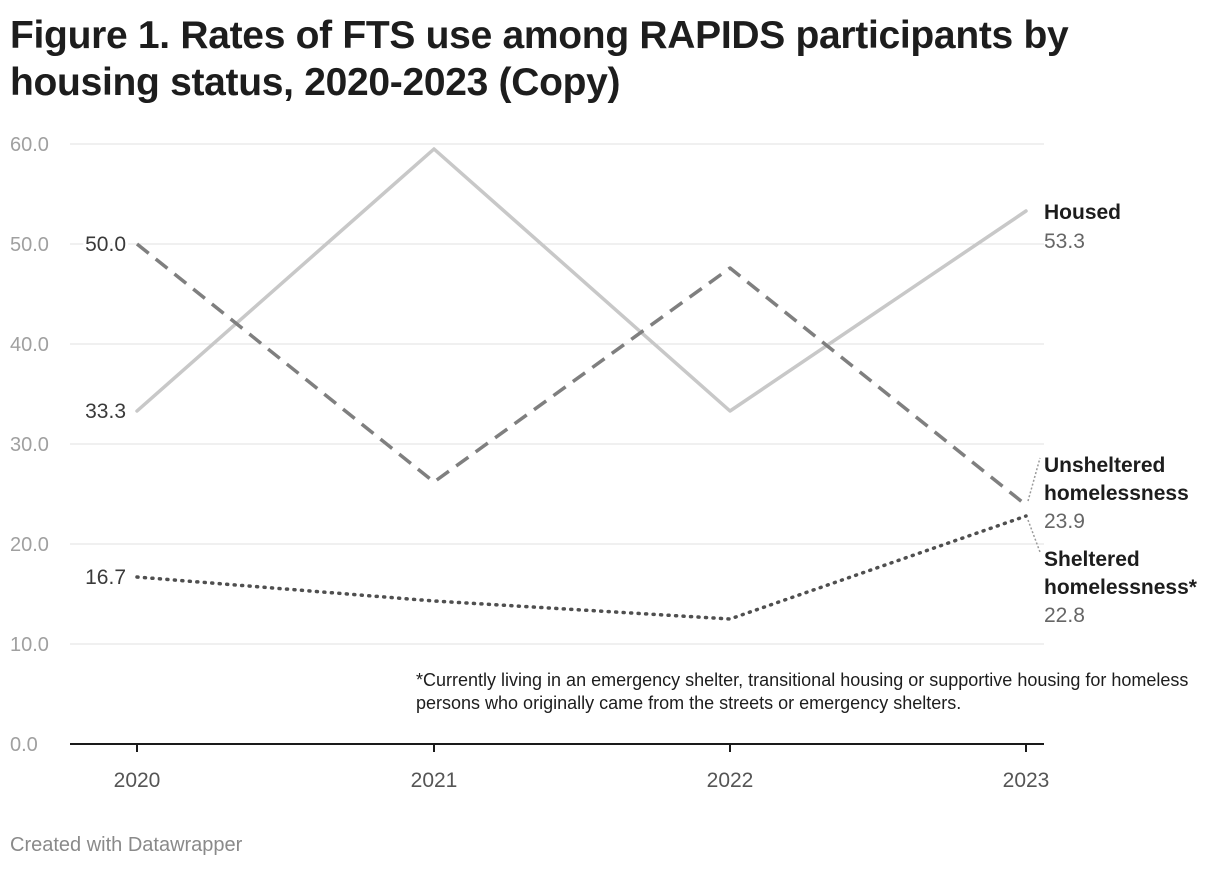  Describe the element at coordinates (1092, 559) in the screenshot. I see `series-name-sheltered-line1: Sheltered` at that location.